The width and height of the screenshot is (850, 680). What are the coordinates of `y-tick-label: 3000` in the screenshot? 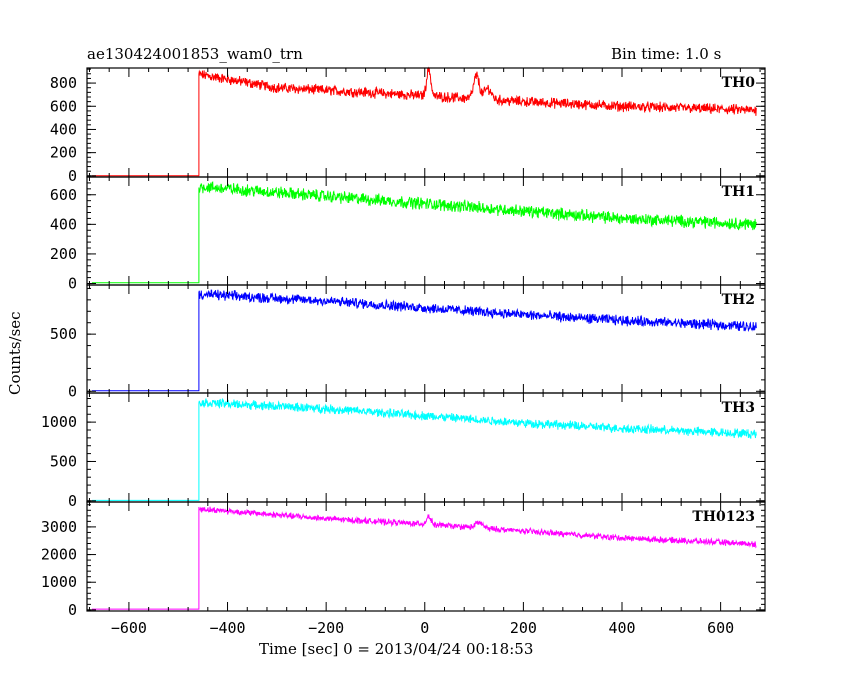 It's located at (59, 527).